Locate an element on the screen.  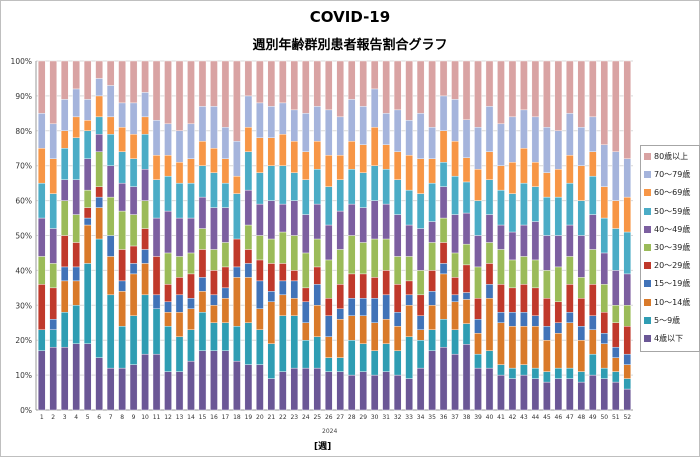
legend-label: 60～69歳 is located at coordinates (672, 193).